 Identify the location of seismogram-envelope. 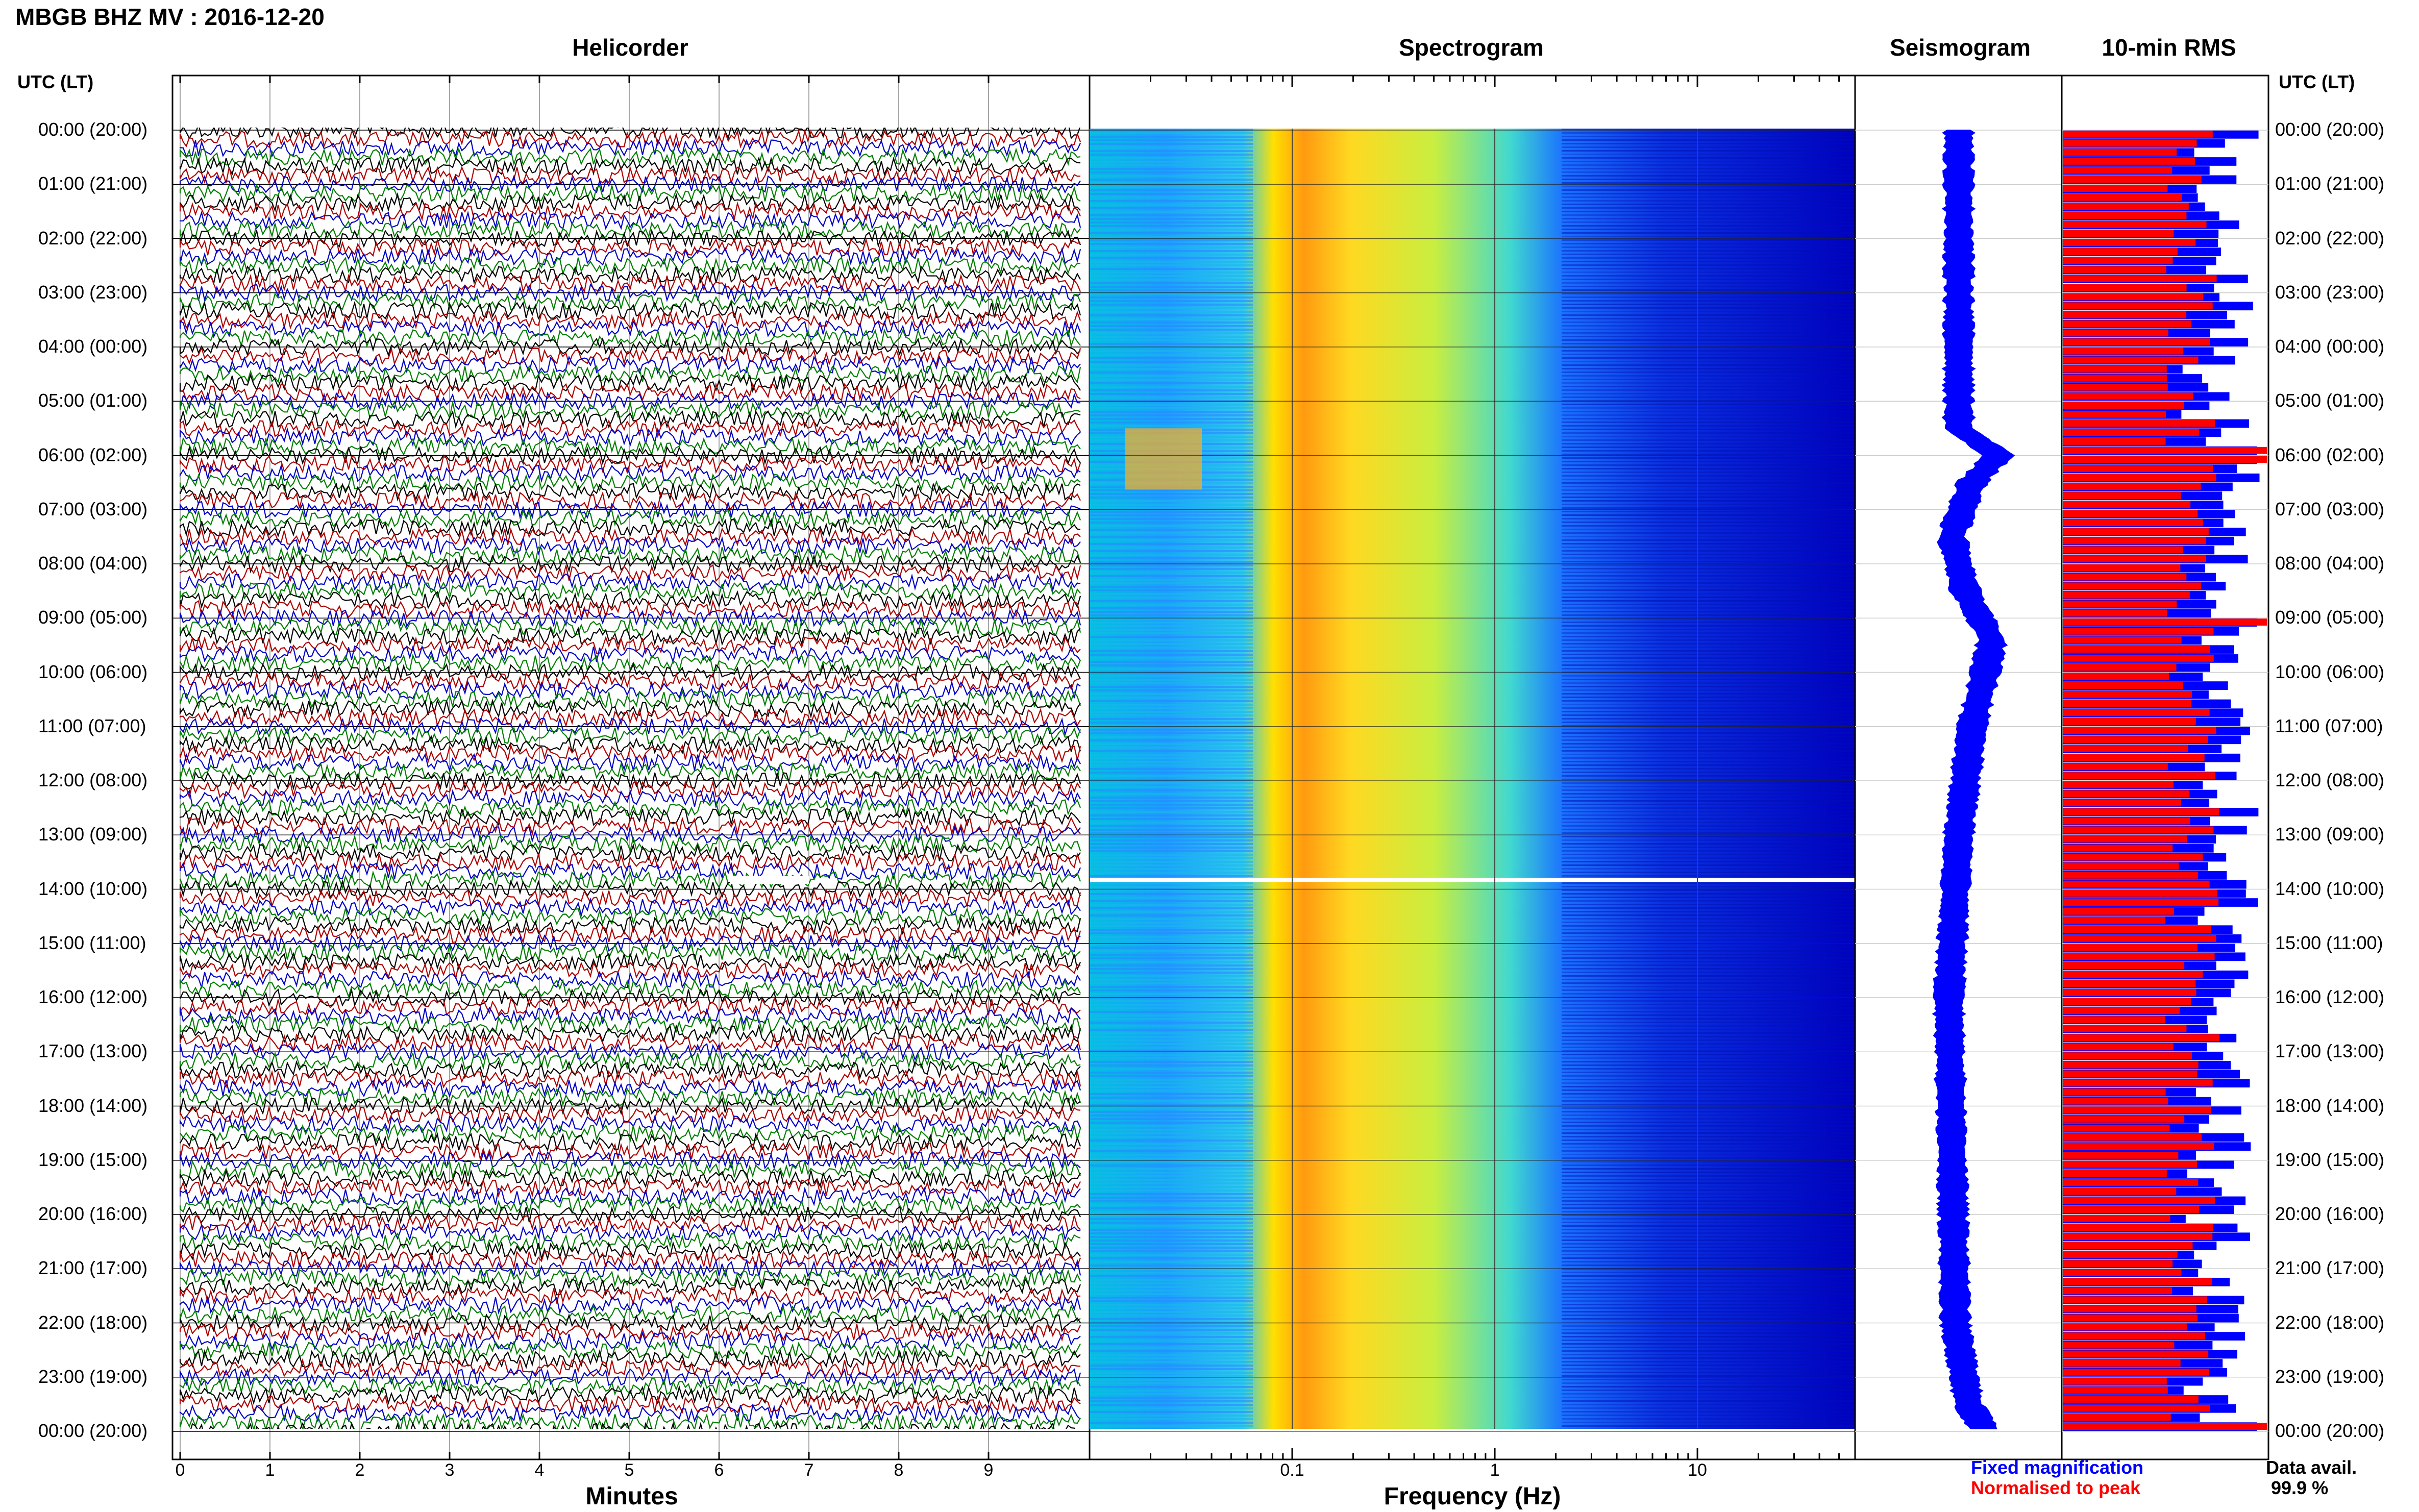
(1973, 779).